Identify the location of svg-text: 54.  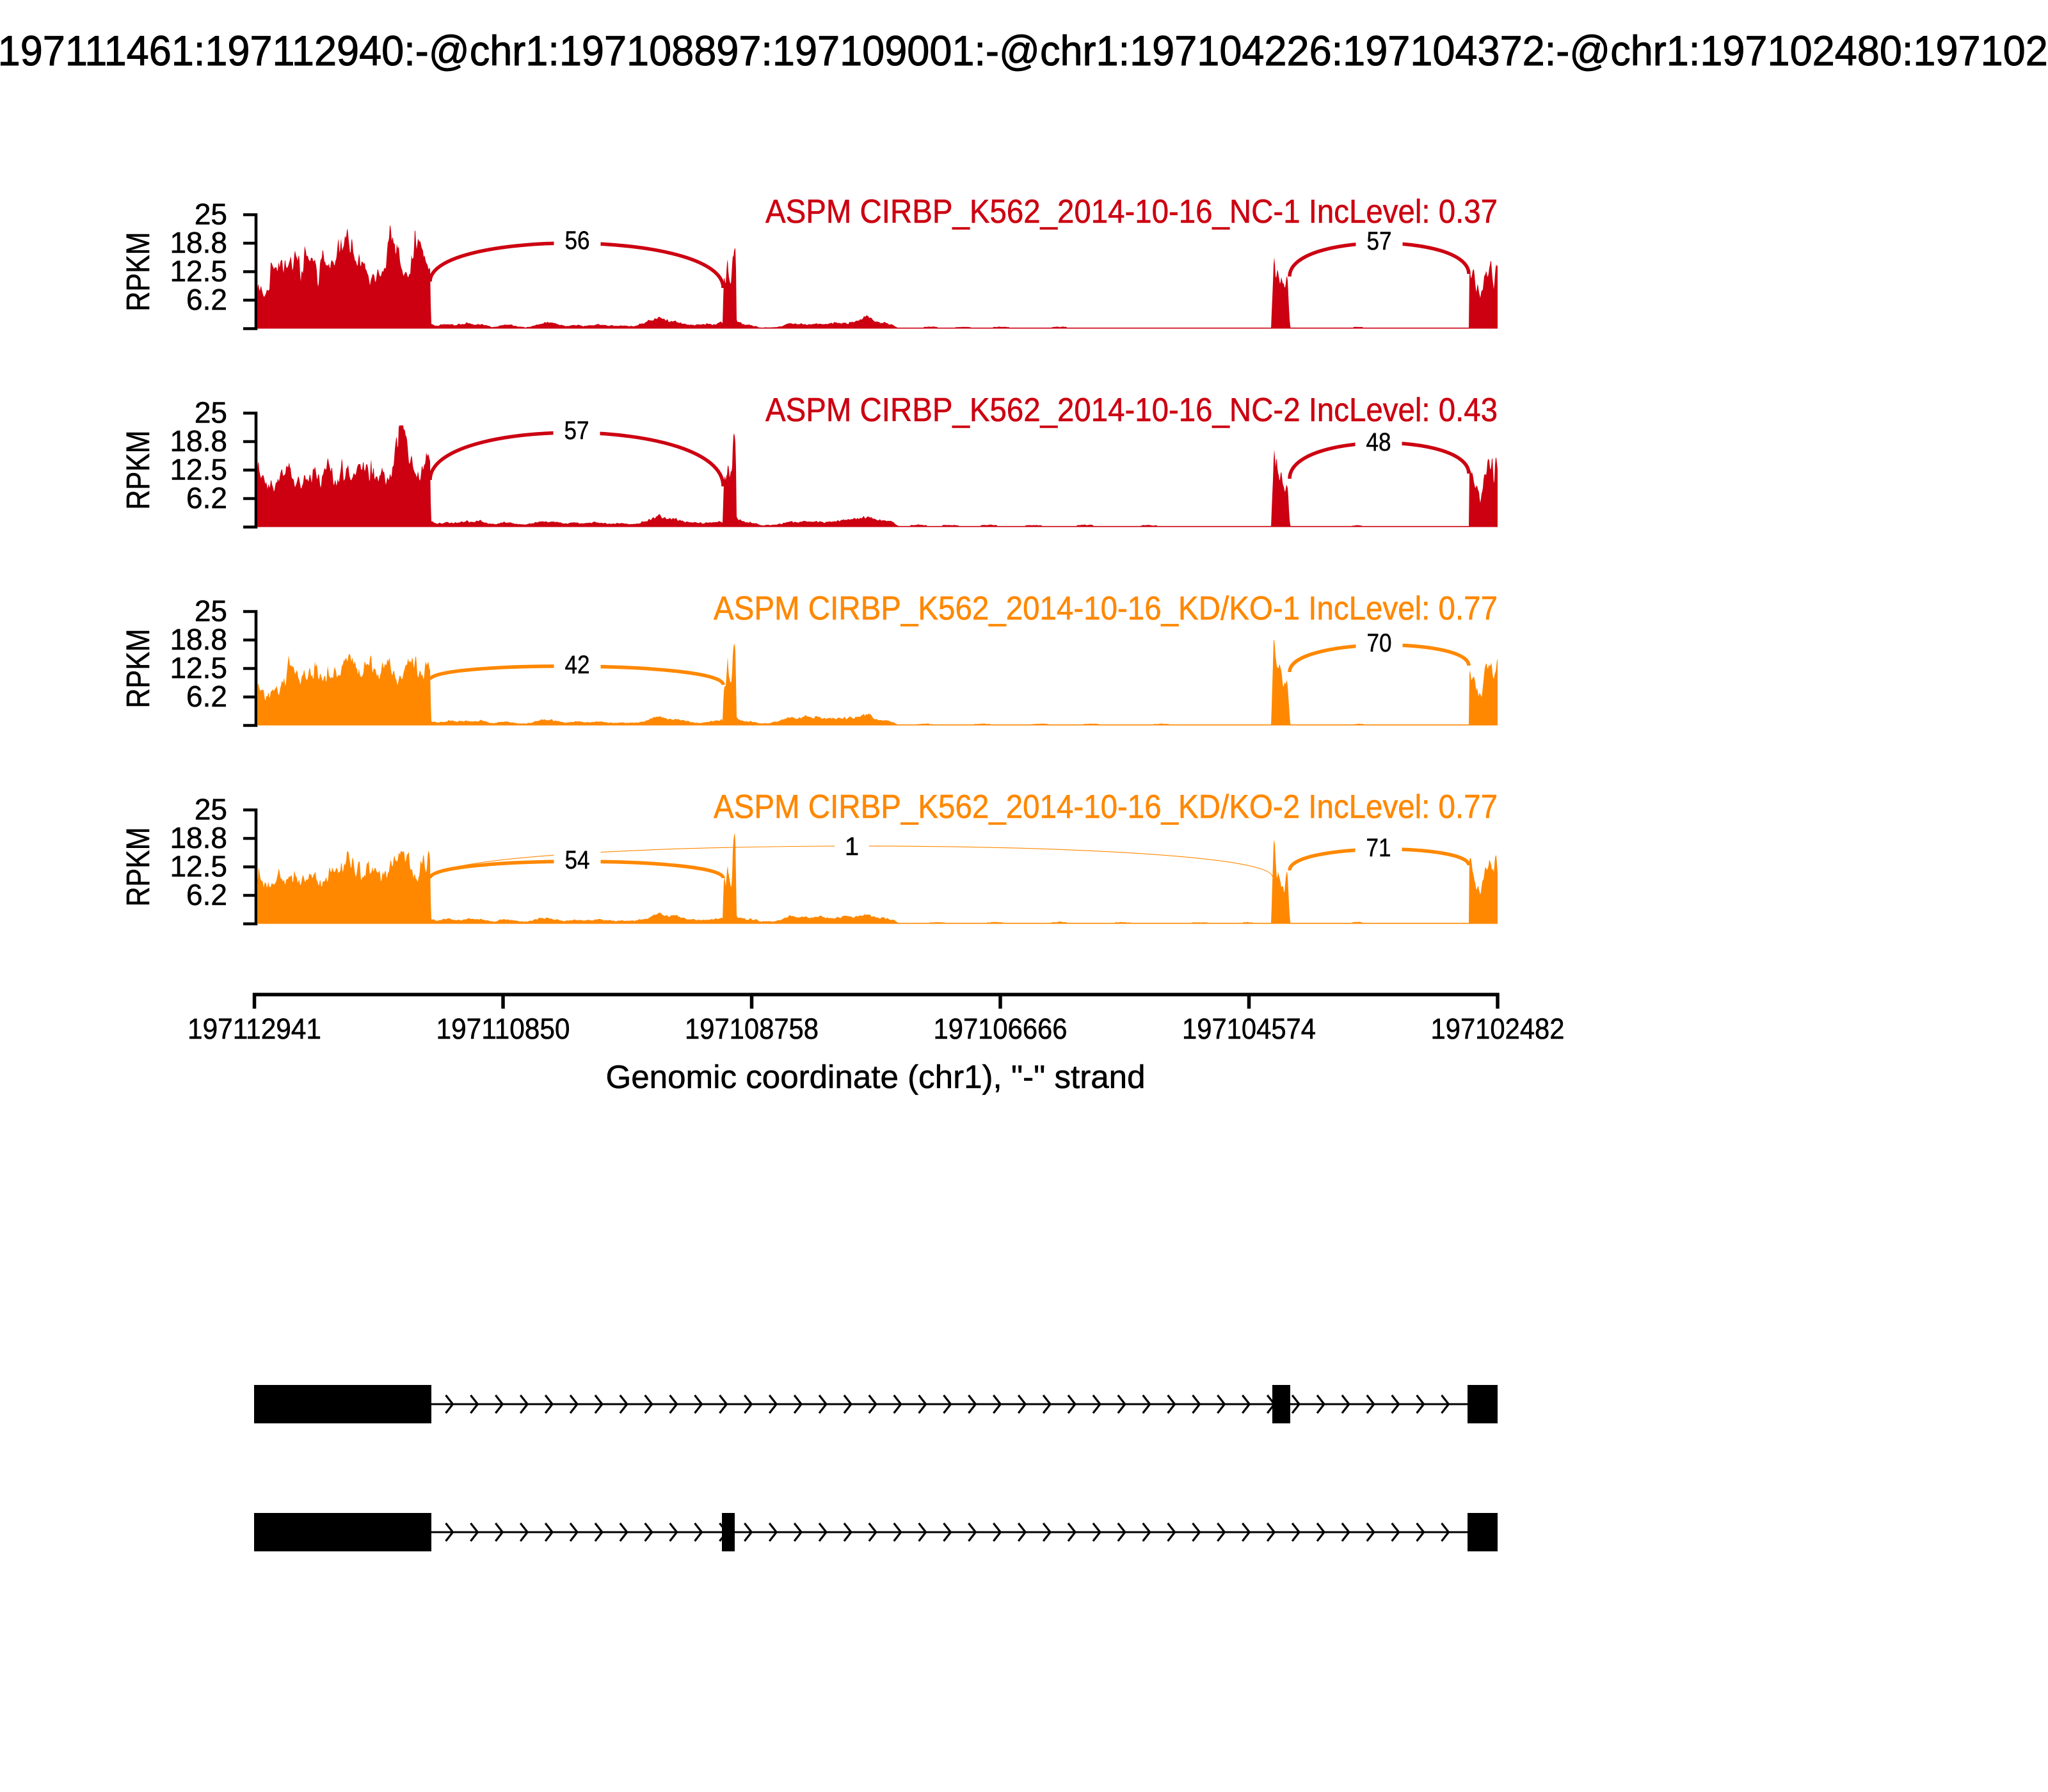
(577, 860).